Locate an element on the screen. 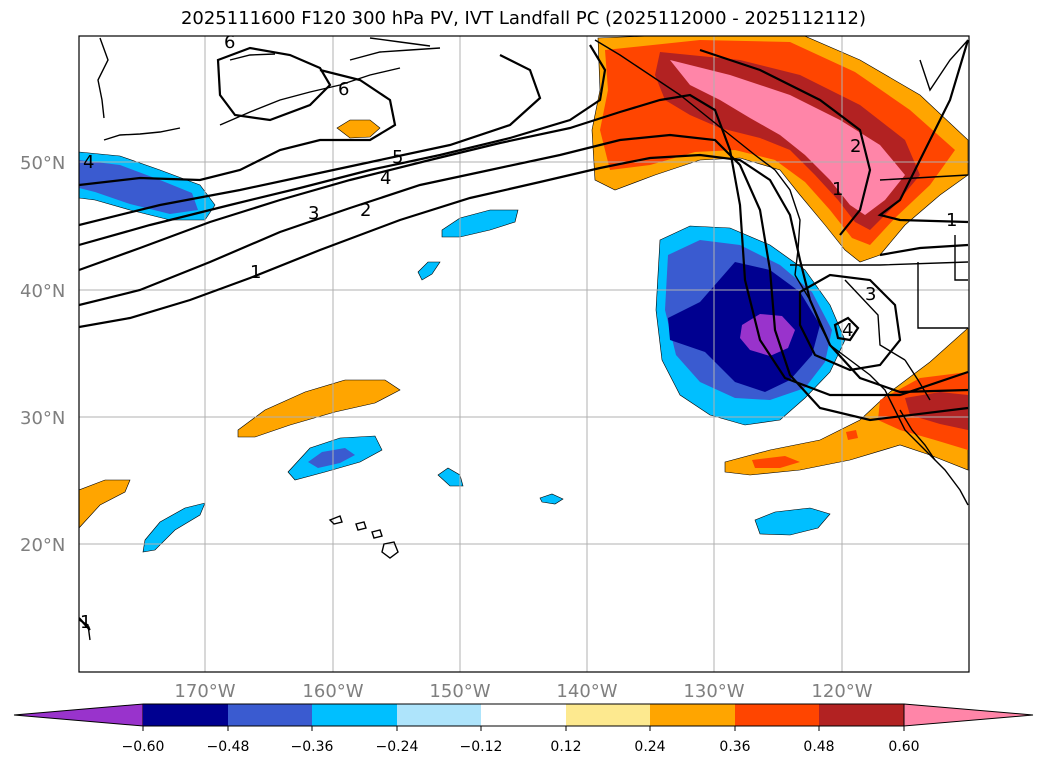 The image size is (1047, 765). shade-negative-patch-3-inner is located at coordinates (331, 458).